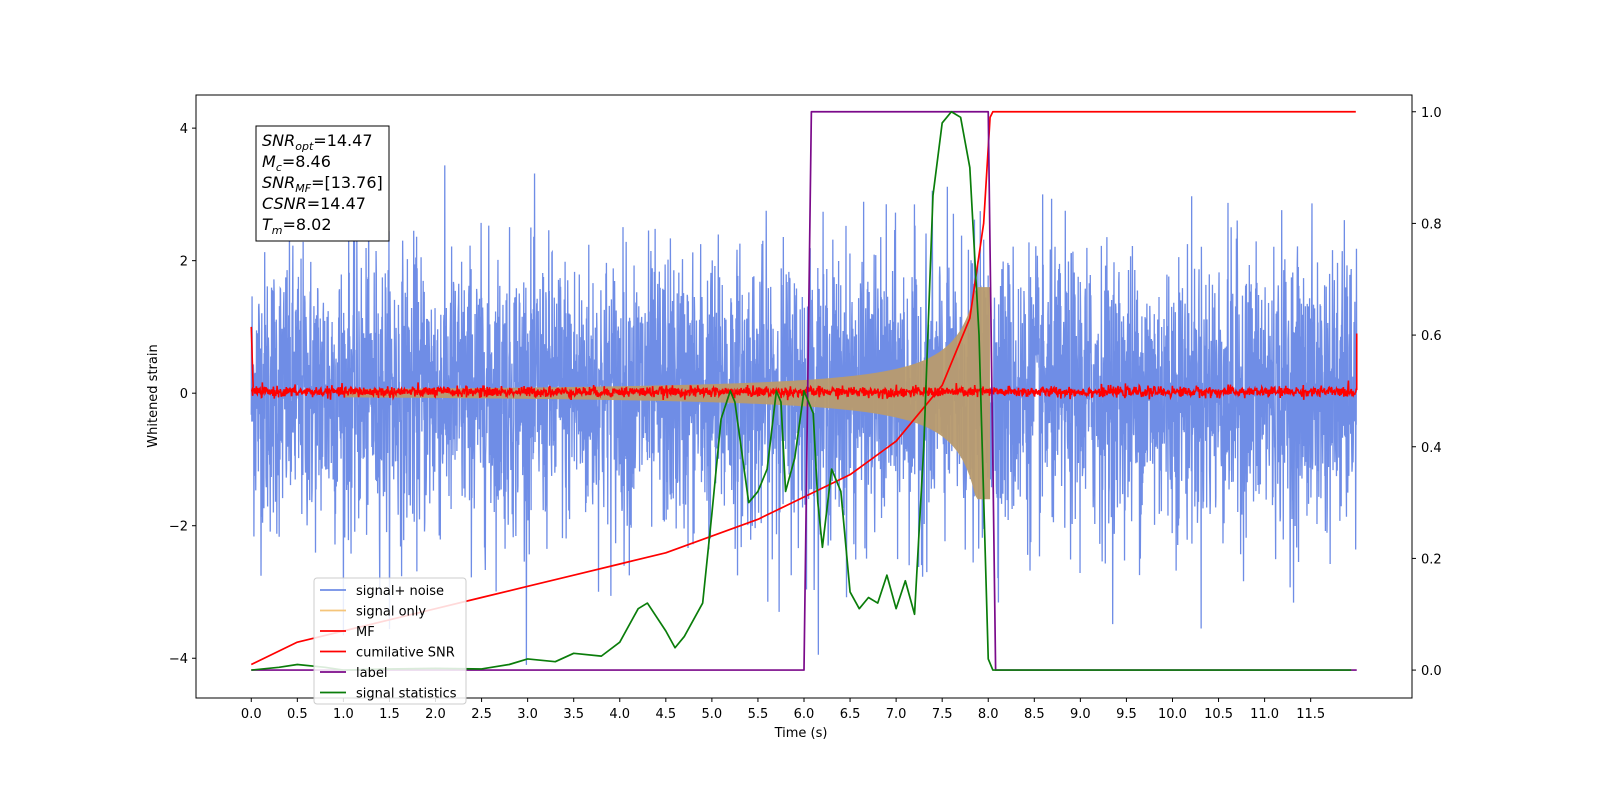 The height and width of the screenshot is (804, 1600). Describe the element at coordinates (801, 733) in the screenshot. I see `x-axis-label: Time (s)` at that location.